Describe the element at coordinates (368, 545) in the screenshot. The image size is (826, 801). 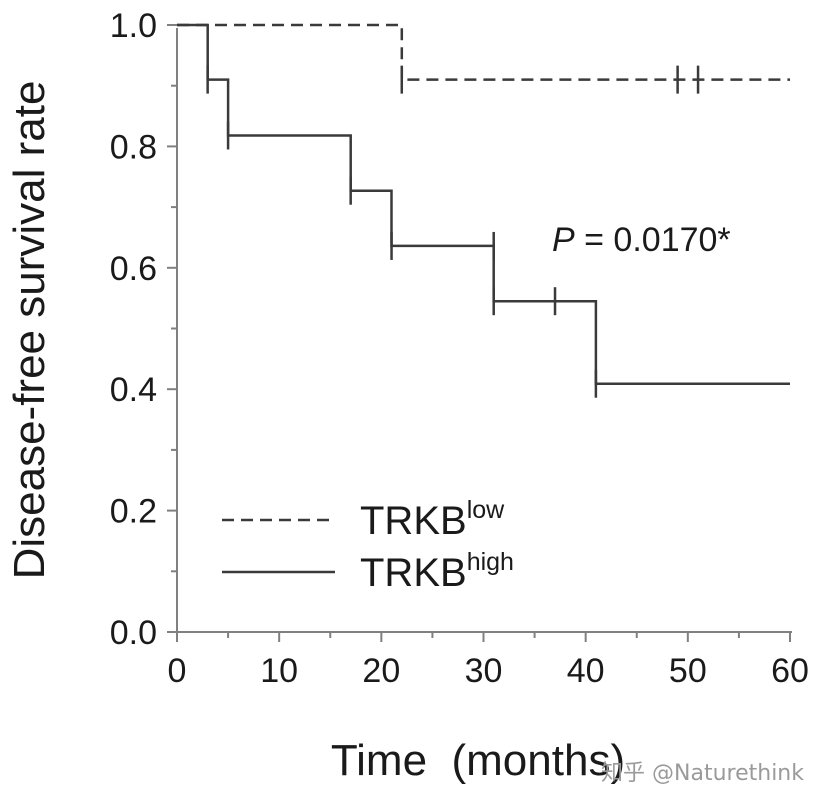
I see `legend: TRKBlow TRKBhigh` at that location.